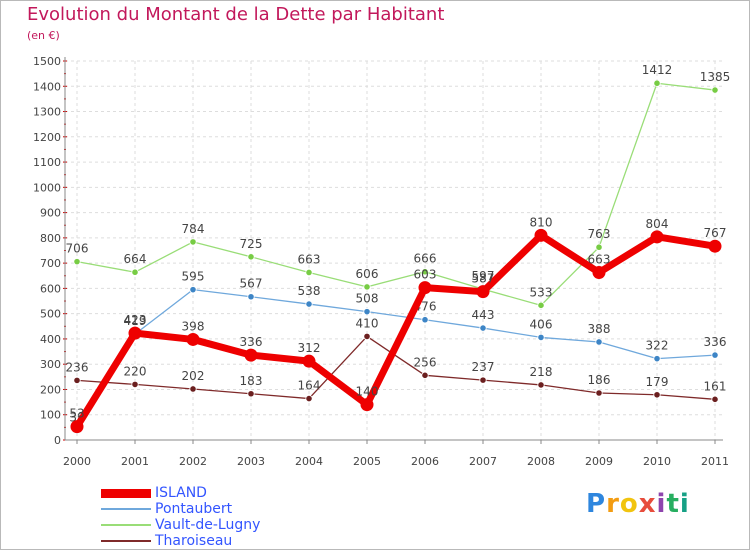 The height and width of the screenshot is (550, 750). What do you see at coordinates (367, 274) in the screenshot?
I see `data-label-vault-de-lugny: 606` at bounding box center [367, 274].